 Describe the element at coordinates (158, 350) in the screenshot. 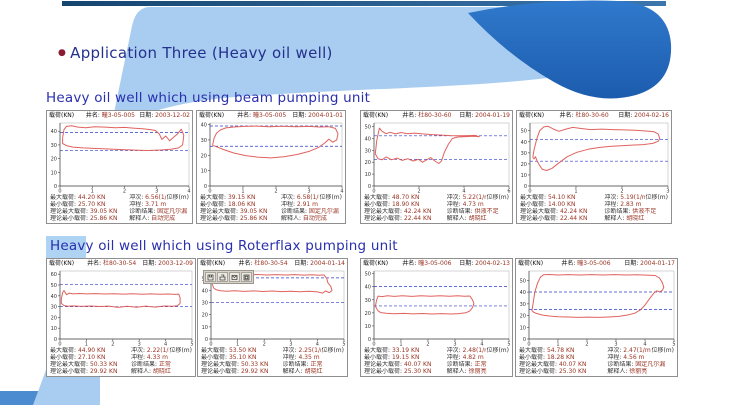

I see `stroke-frequency-value: 2.22(1/min)` at that location.